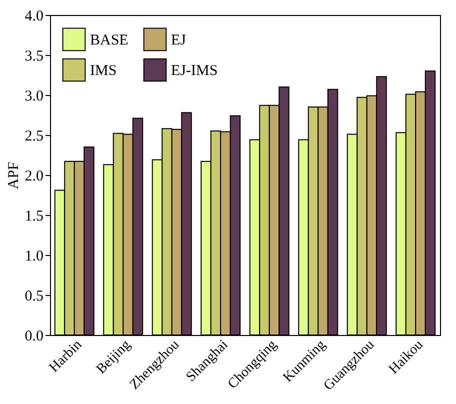  Describe the element at coordinates (34, 56) in the screenshot. I see `y-tick-label: 3.5` at that location.